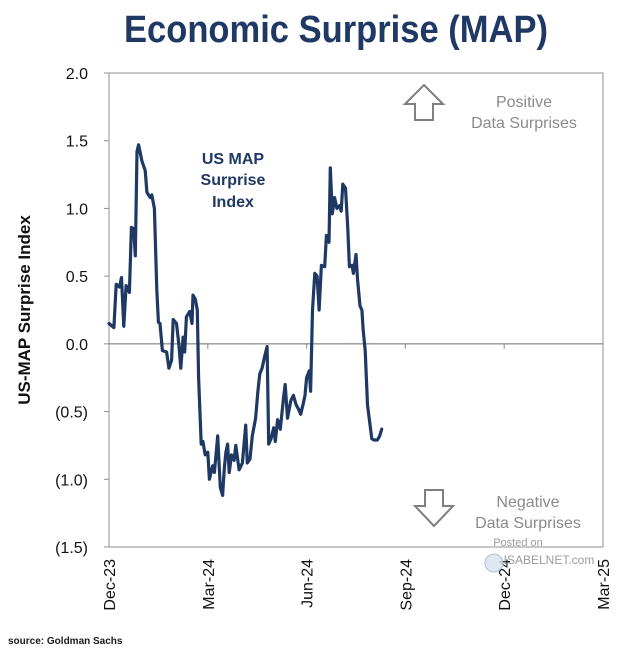  I want to click on y-axis-ticks: 2.0 1.5 1.0 0.5 0.0 (0.5) (1.0) (1.5), so click(82, 311).